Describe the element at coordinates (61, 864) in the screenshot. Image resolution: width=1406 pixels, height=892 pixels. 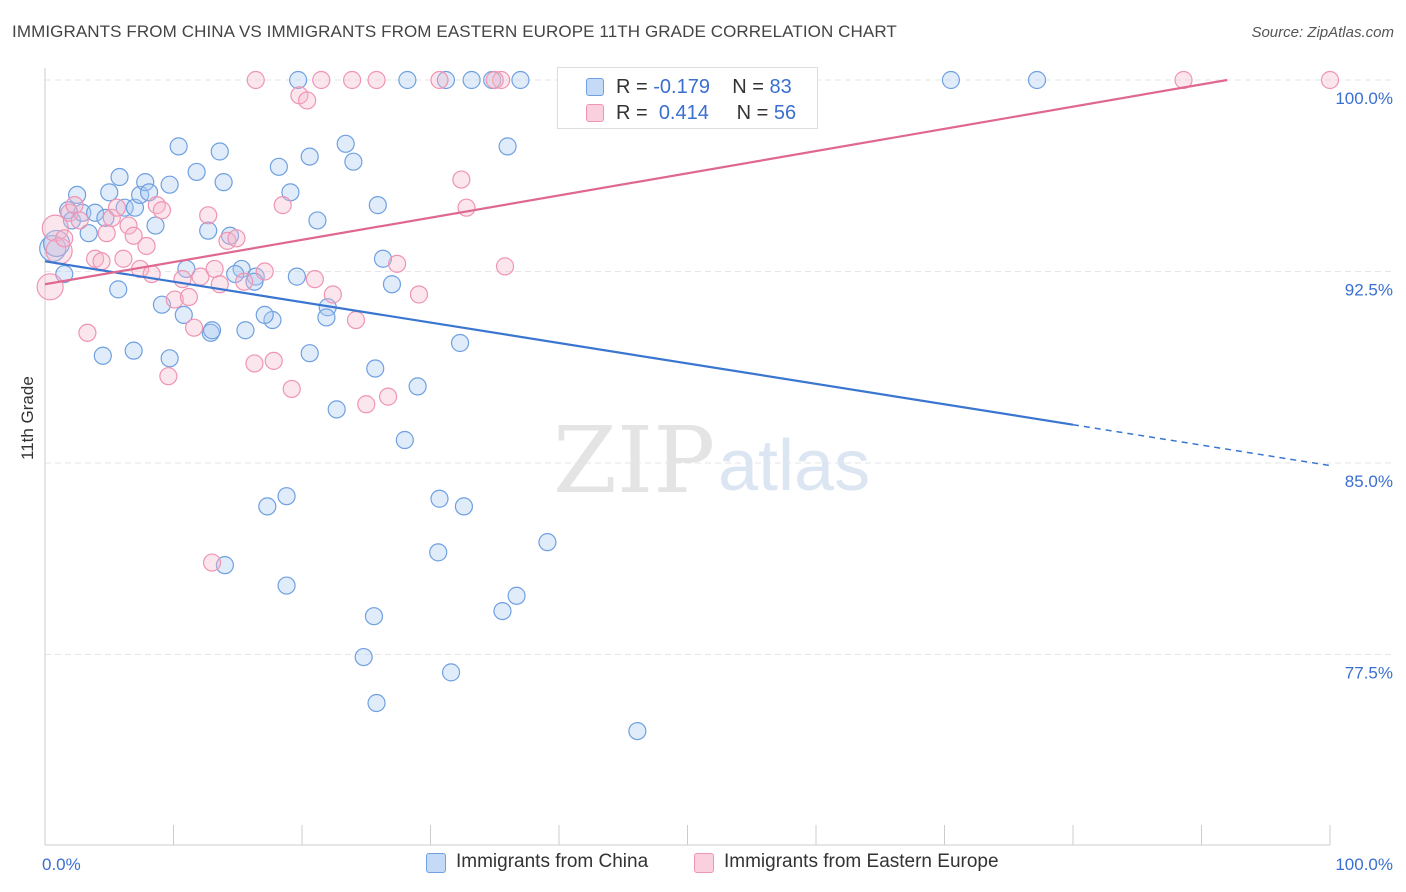
I see `x-tick-label-start: 0.0%` at that location.